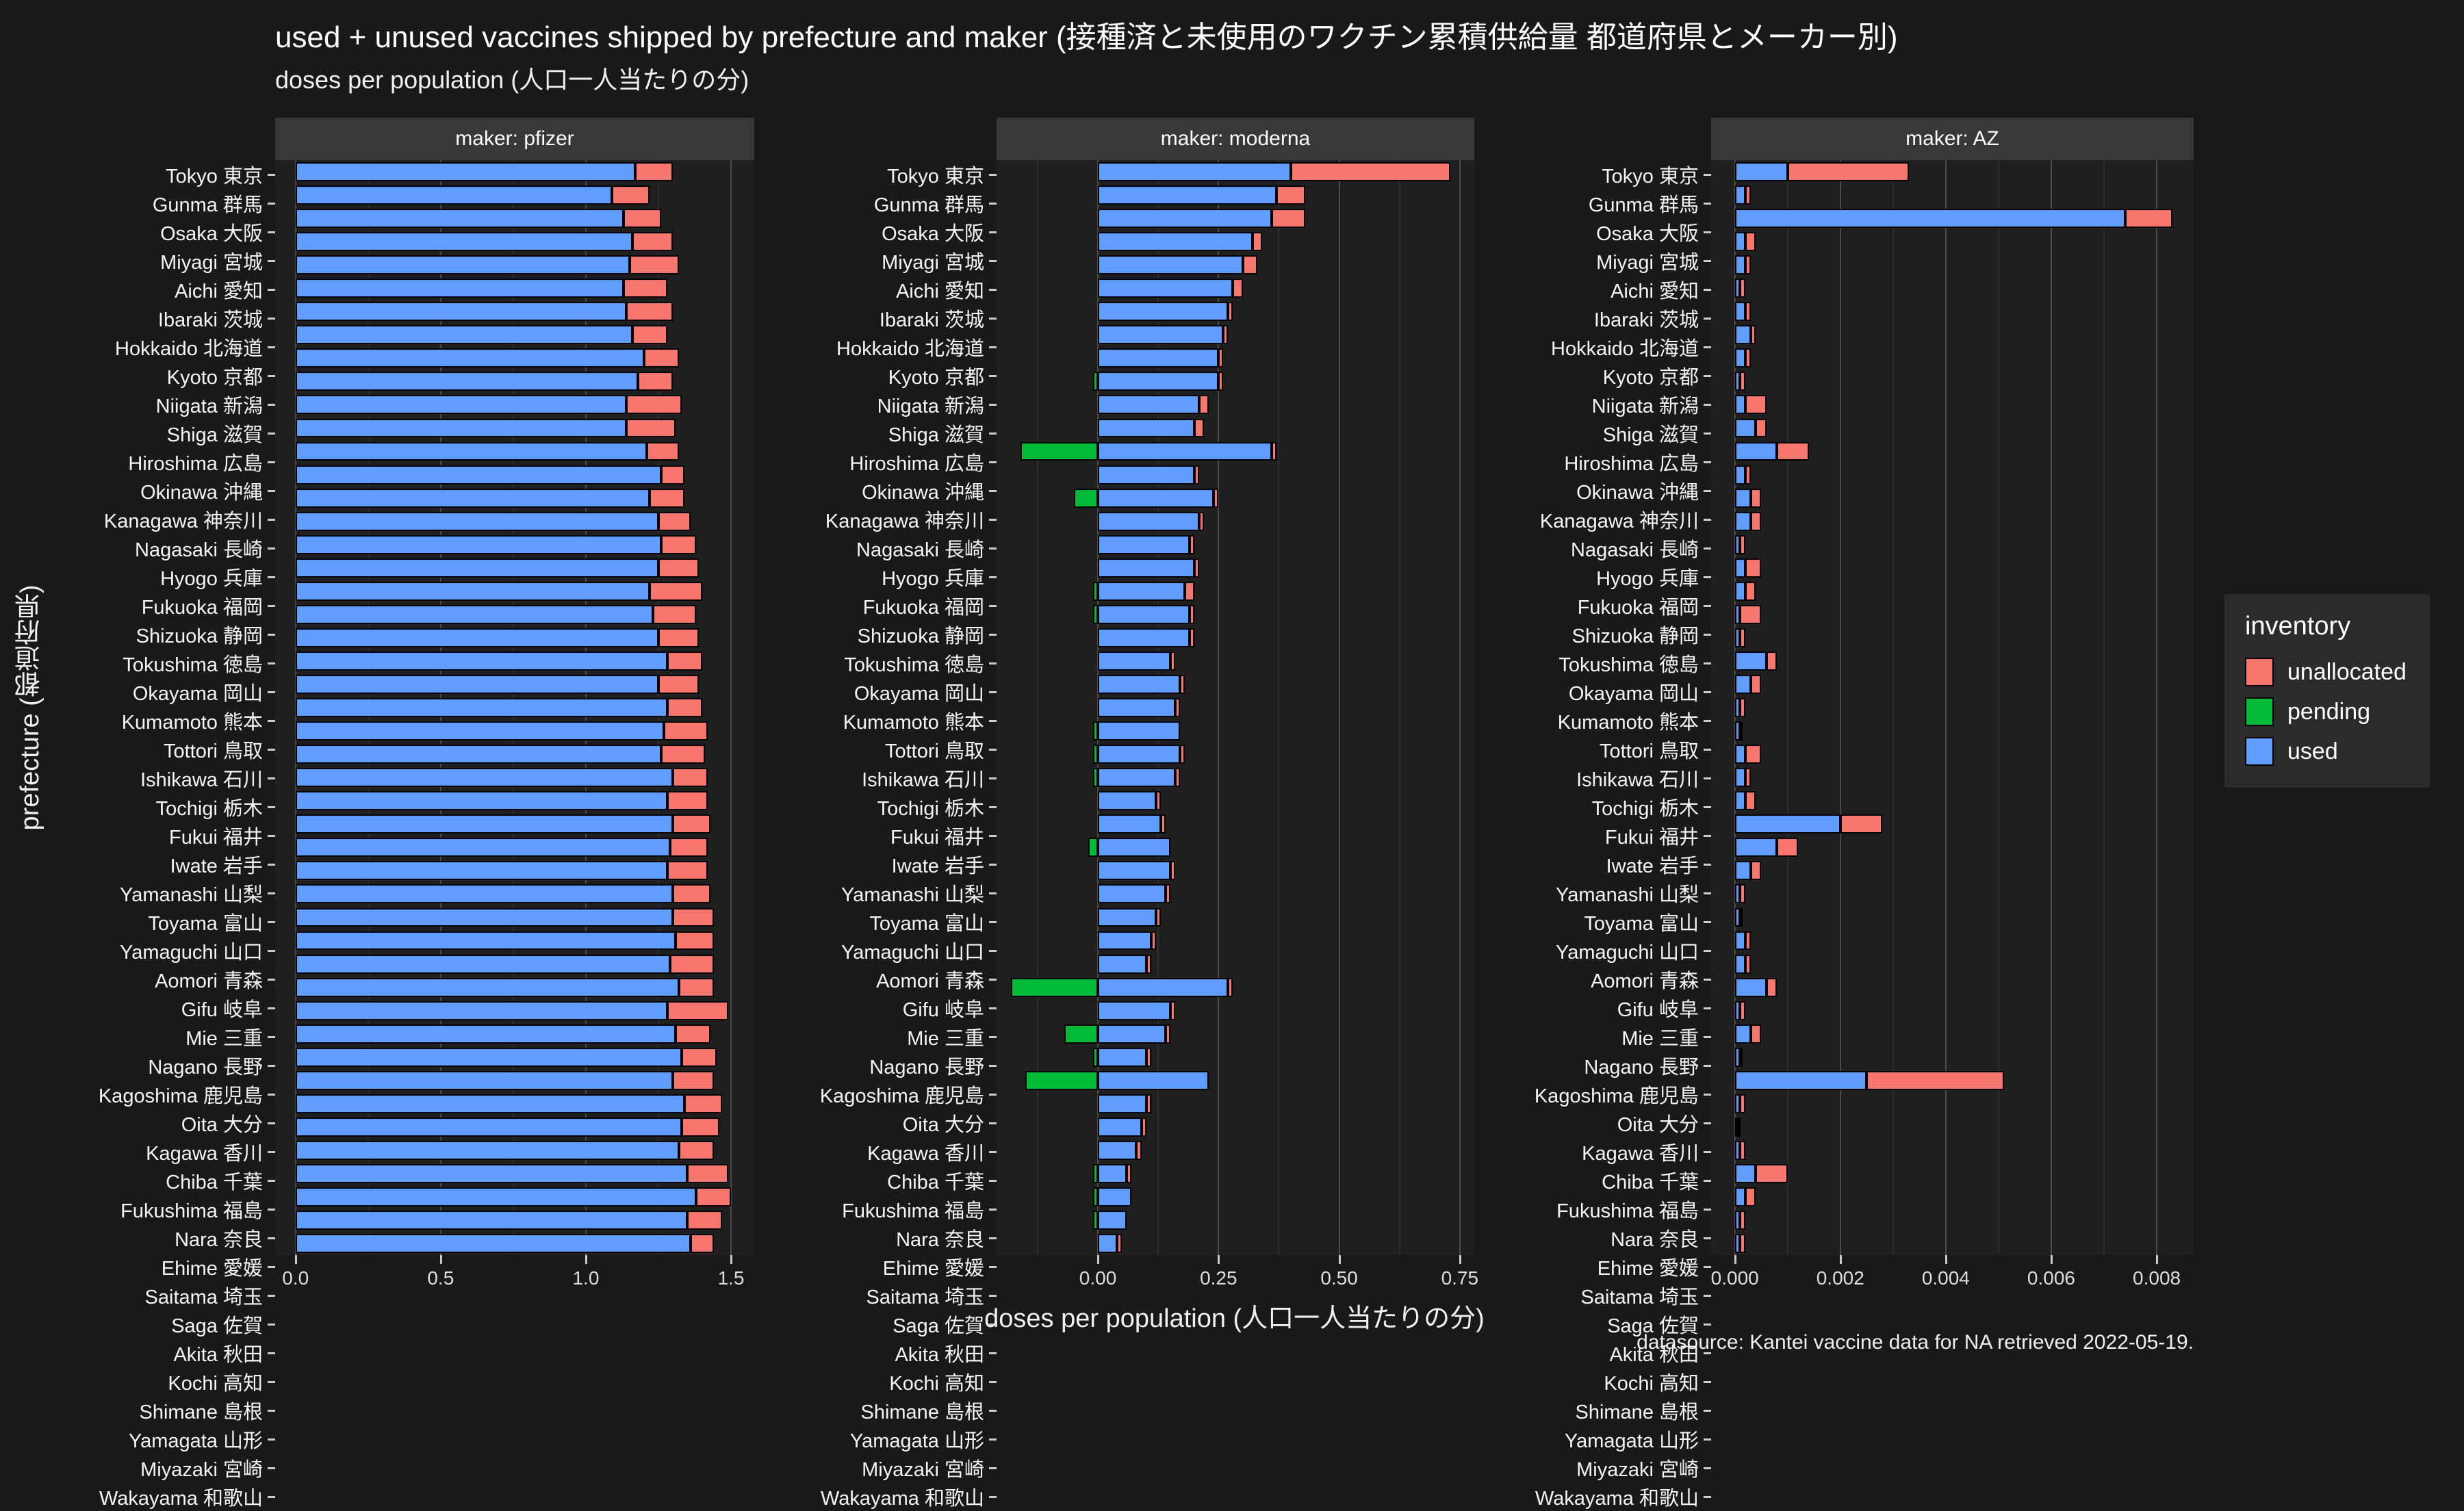  What do you see at coordinates (165, 835) in the screenshot?
I see `y-tick: Fukui 福井` at bounding box center [165, 835].